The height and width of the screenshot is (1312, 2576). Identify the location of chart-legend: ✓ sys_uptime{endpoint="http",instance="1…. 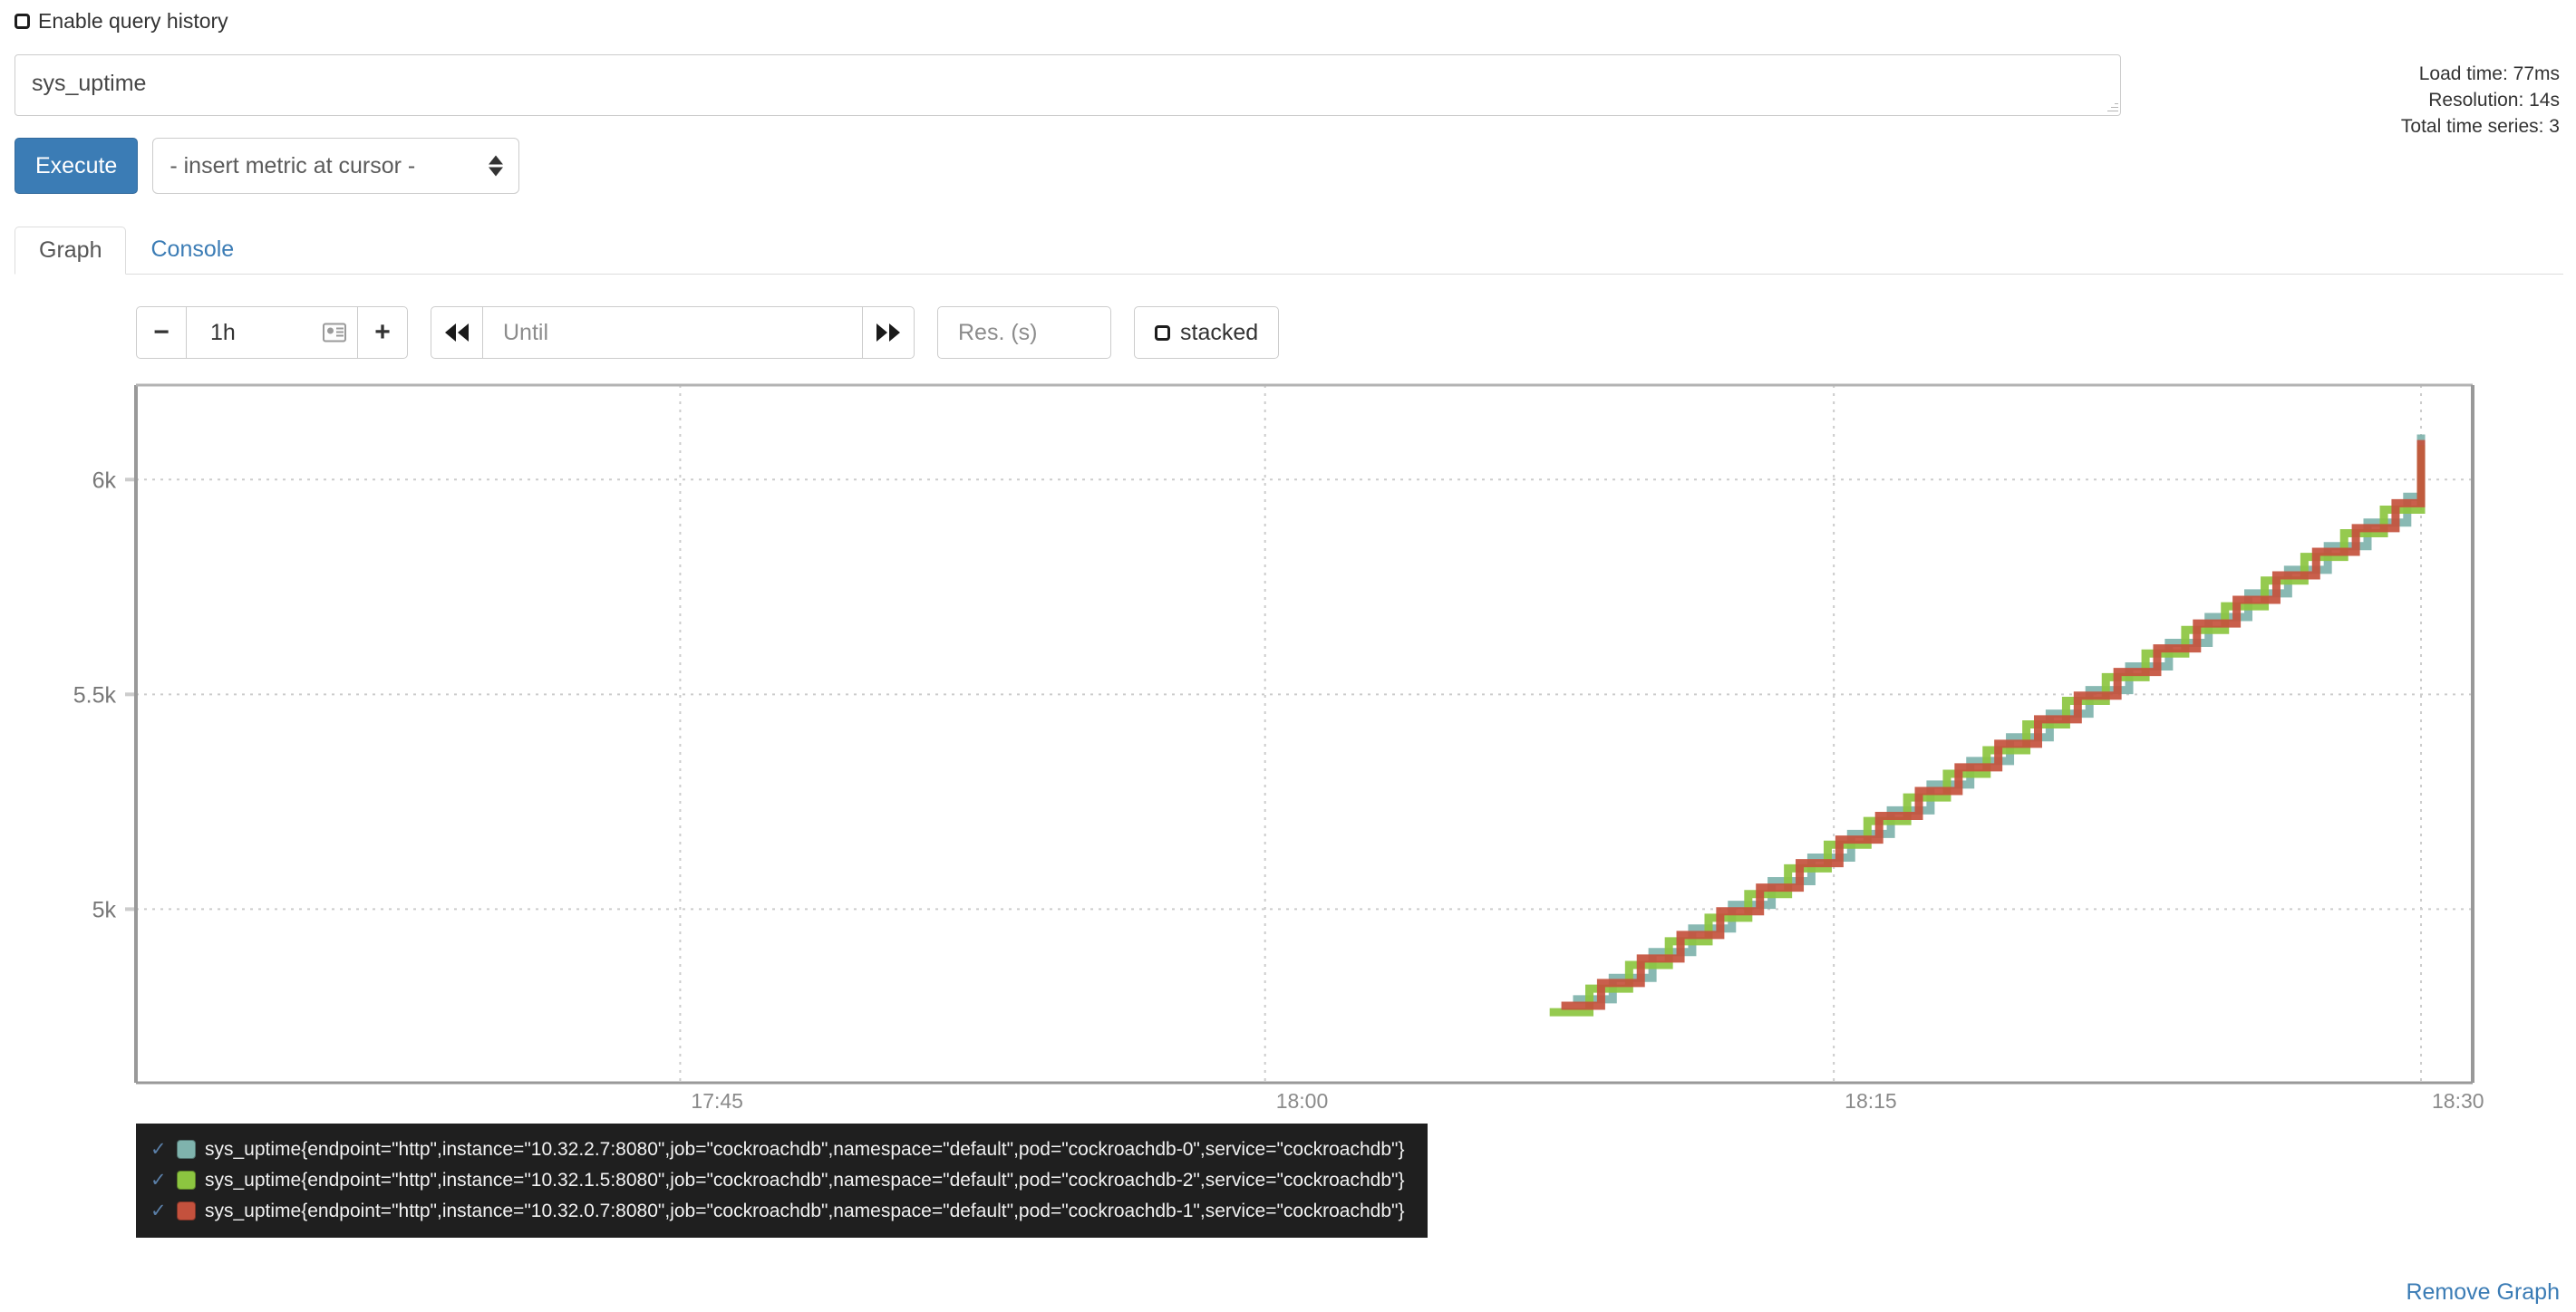
(782, 1181).